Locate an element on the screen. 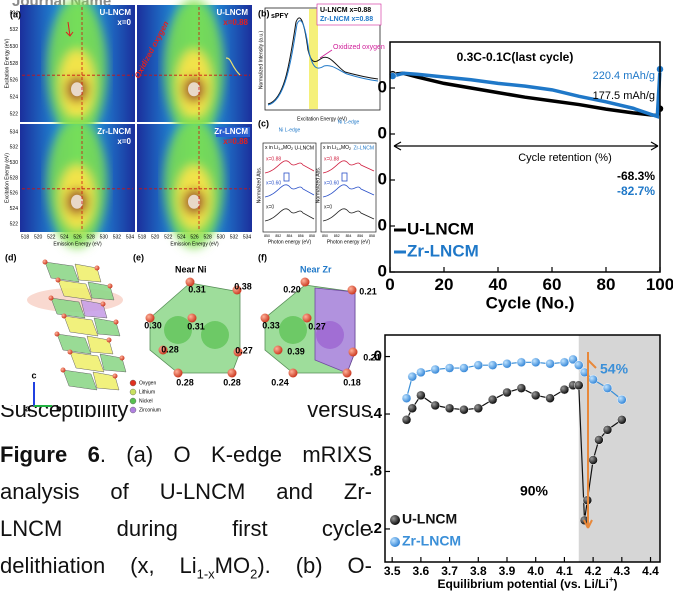 The width and height of the screenshot is (673, 598). bond-value: 0.30 is located at coordinates (153, 325).